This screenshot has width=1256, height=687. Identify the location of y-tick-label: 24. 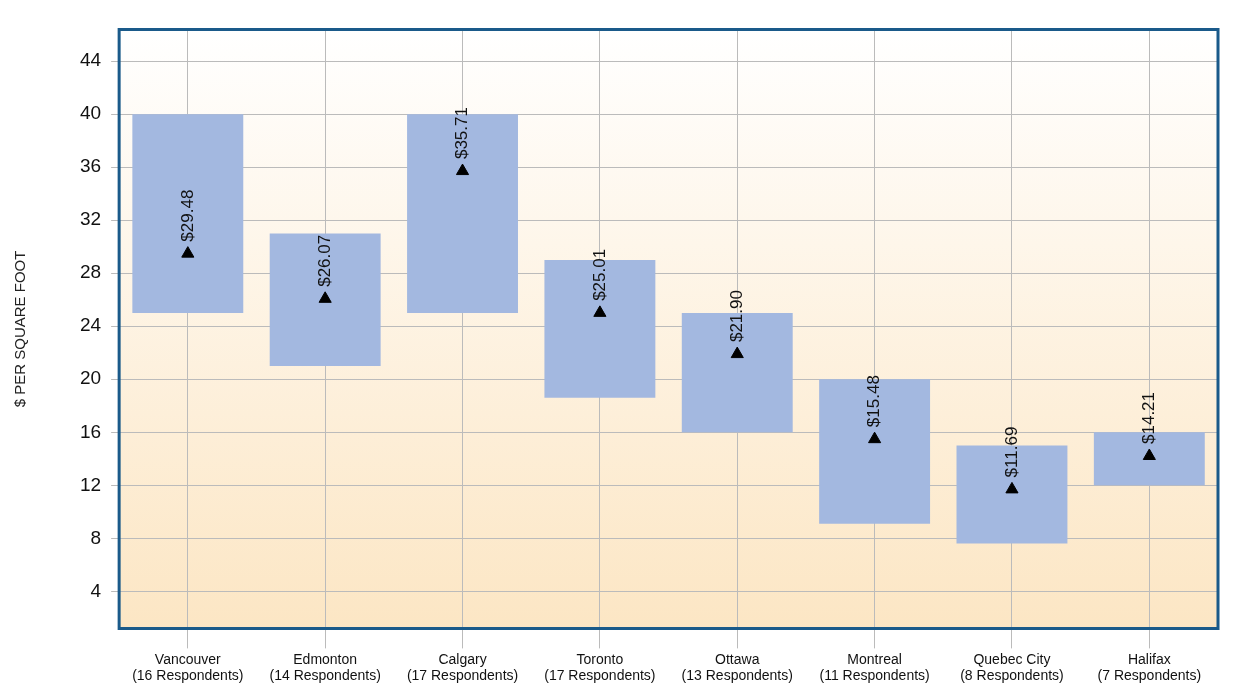
(90, 325).